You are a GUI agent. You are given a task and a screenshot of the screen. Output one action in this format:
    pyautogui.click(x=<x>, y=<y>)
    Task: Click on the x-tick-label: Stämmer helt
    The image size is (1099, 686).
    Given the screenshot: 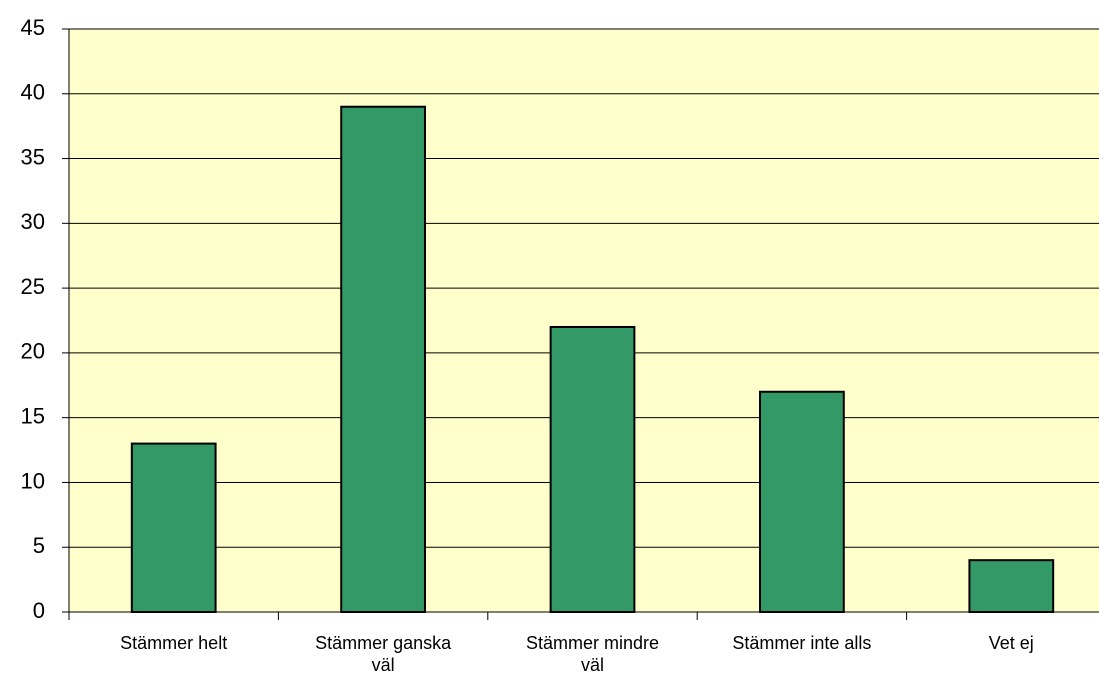 What is the action you would take?
    pyautogui.click(x=174, y=643)
    